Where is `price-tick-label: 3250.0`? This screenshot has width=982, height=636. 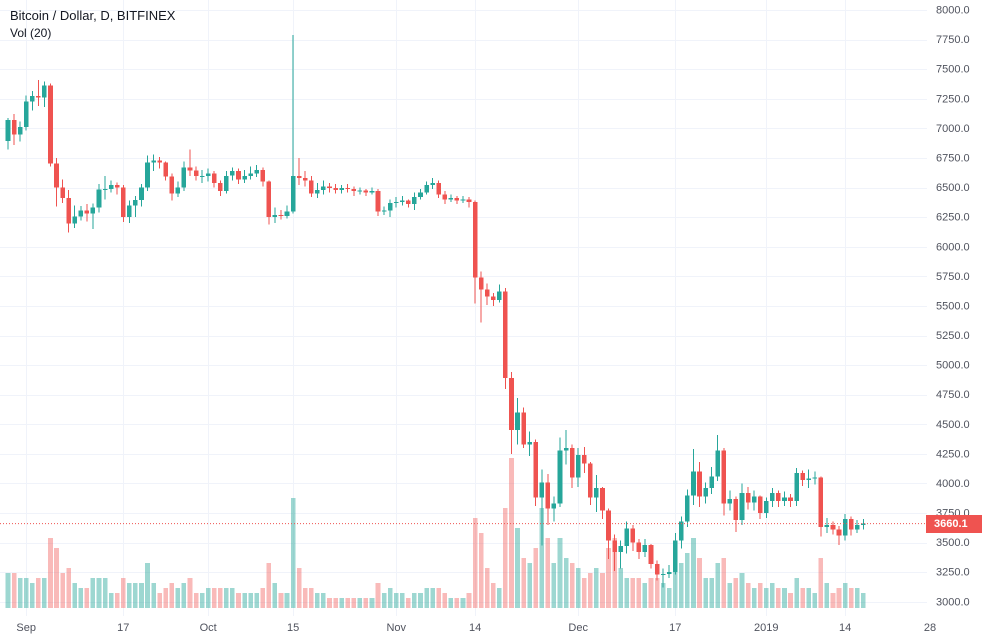
price-tick-label: 3250.0 is located at coordinates (953, 573).